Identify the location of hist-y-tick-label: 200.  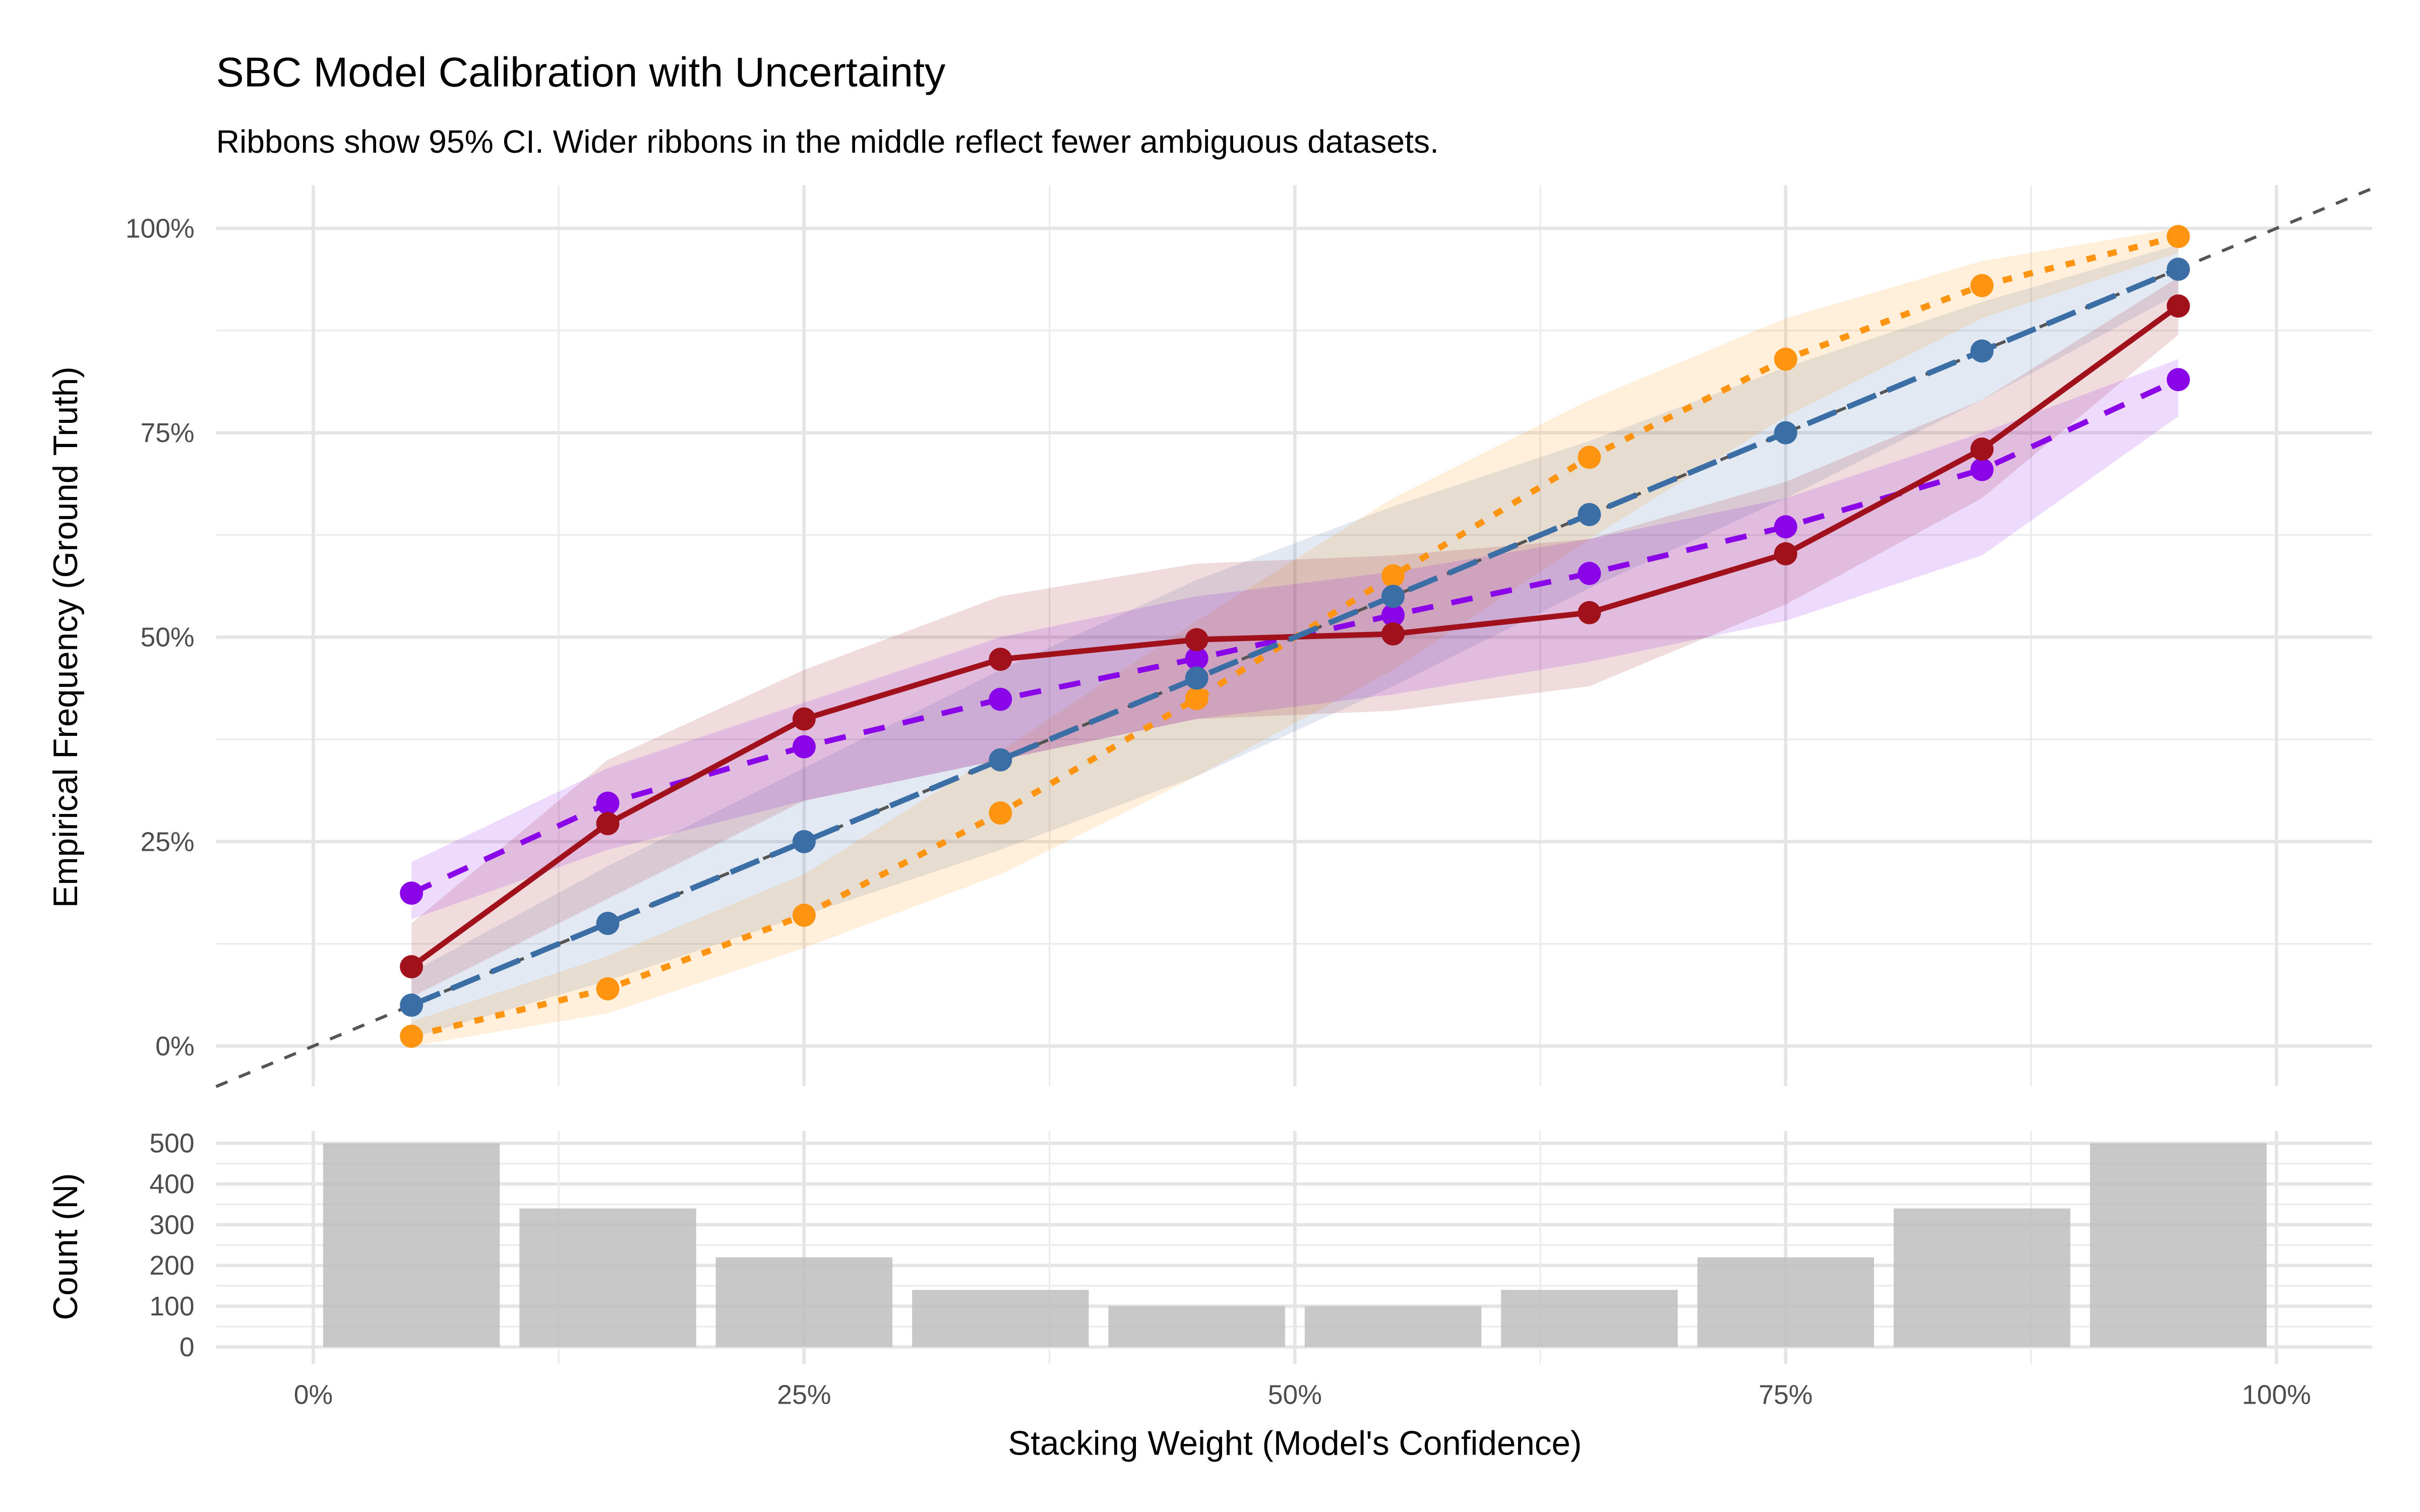
(171, 1266).